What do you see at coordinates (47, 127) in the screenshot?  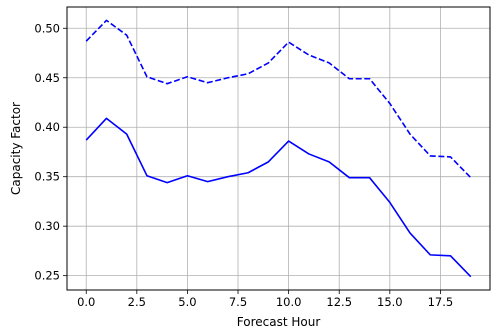 I see `y-tick-label: 0.40` at bounding box center [47, 127].